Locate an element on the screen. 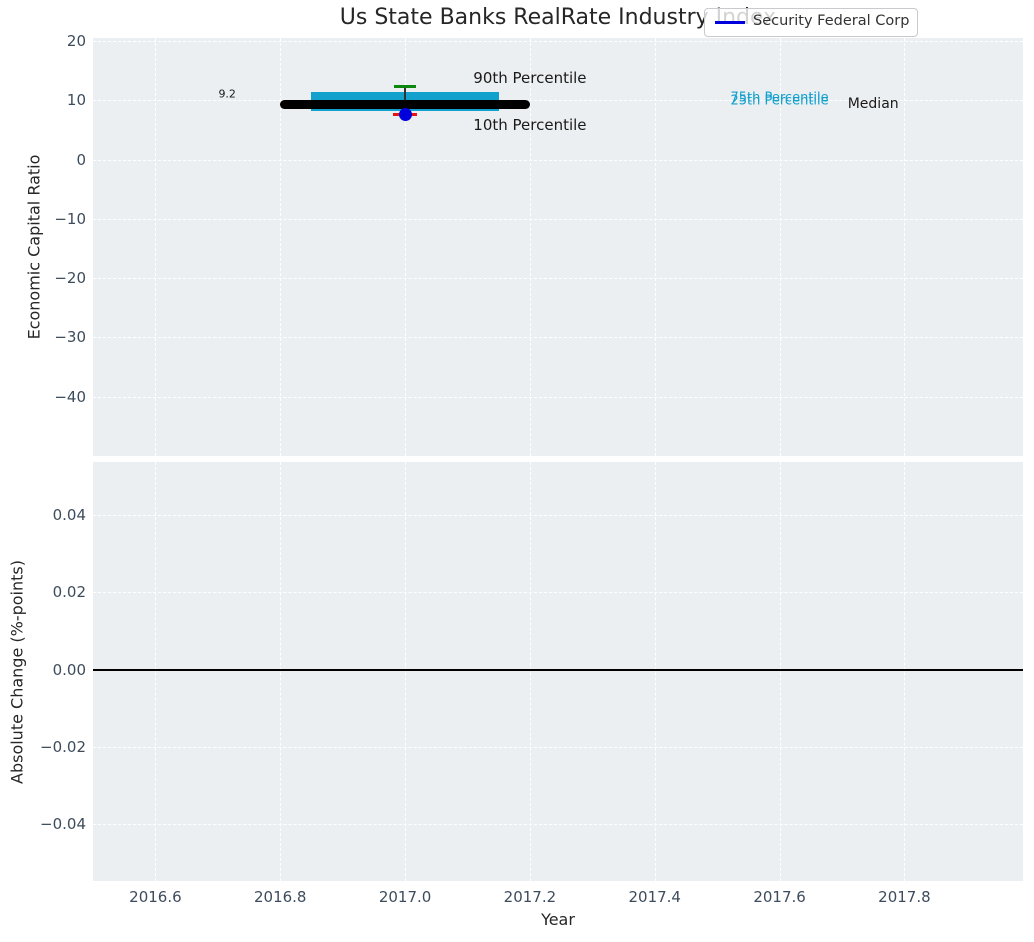 The image size is (1034, 942). xtick-label: 2017.2 is located at coordinates (530, 897).